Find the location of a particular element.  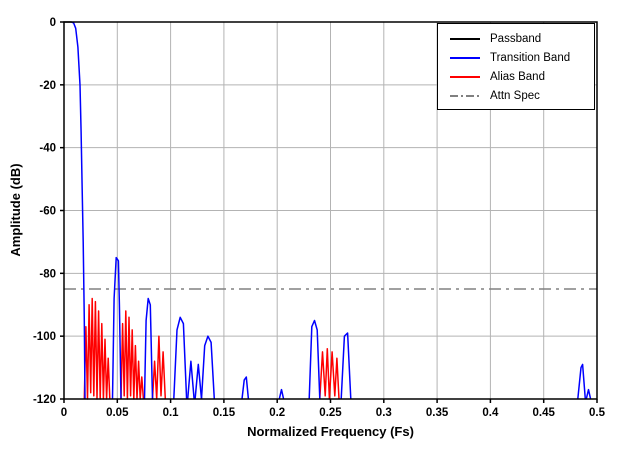

legend-item-alias-band: Alias Band is located at coordinates (518, 76).